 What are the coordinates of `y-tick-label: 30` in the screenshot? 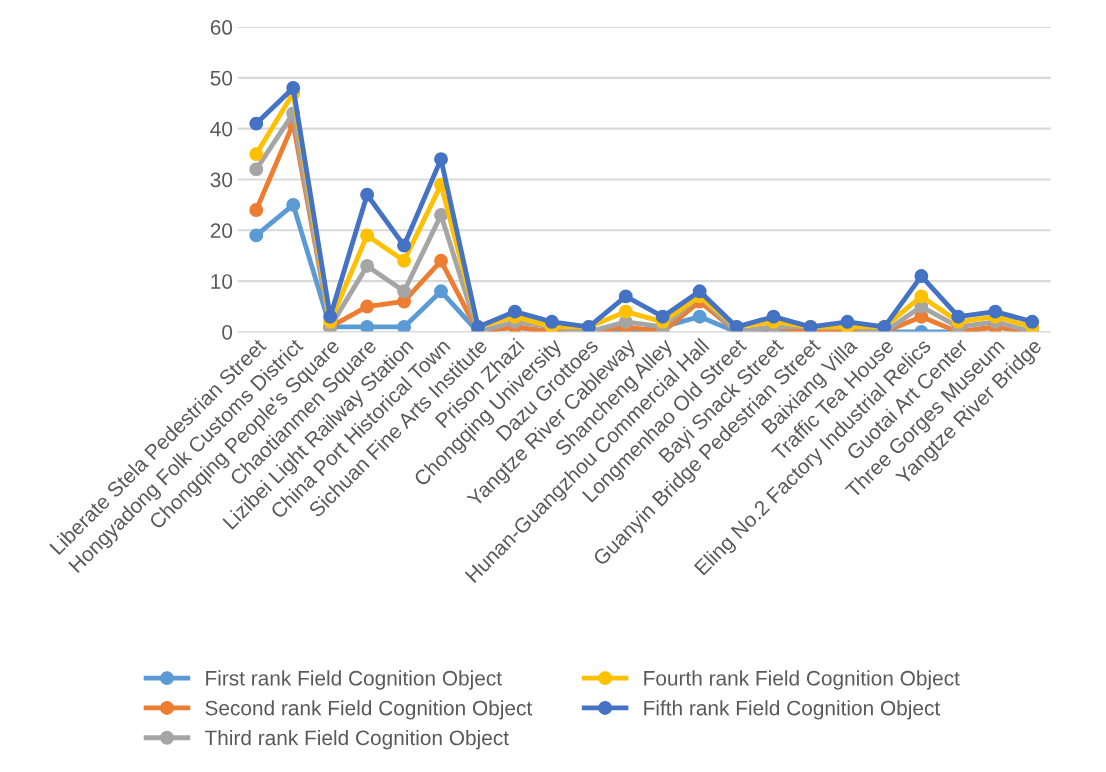 It's located at (221, 180).